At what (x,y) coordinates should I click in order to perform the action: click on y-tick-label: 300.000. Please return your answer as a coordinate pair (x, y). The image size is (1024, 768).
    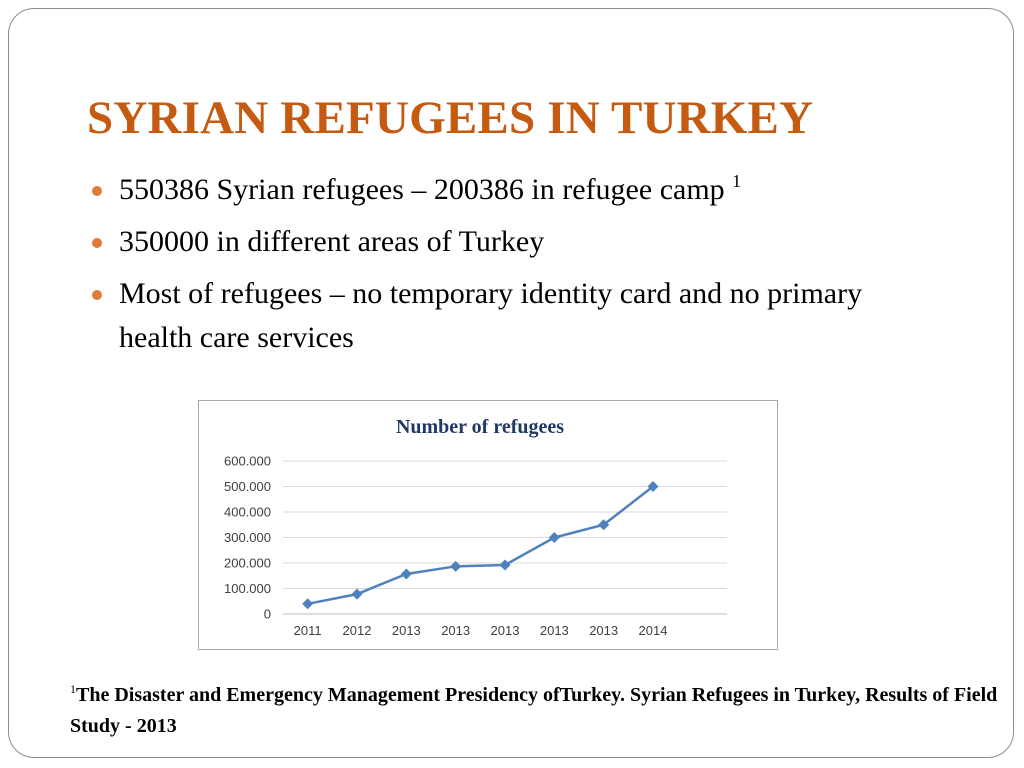
    Looking at the image, I should click on (247, 537).